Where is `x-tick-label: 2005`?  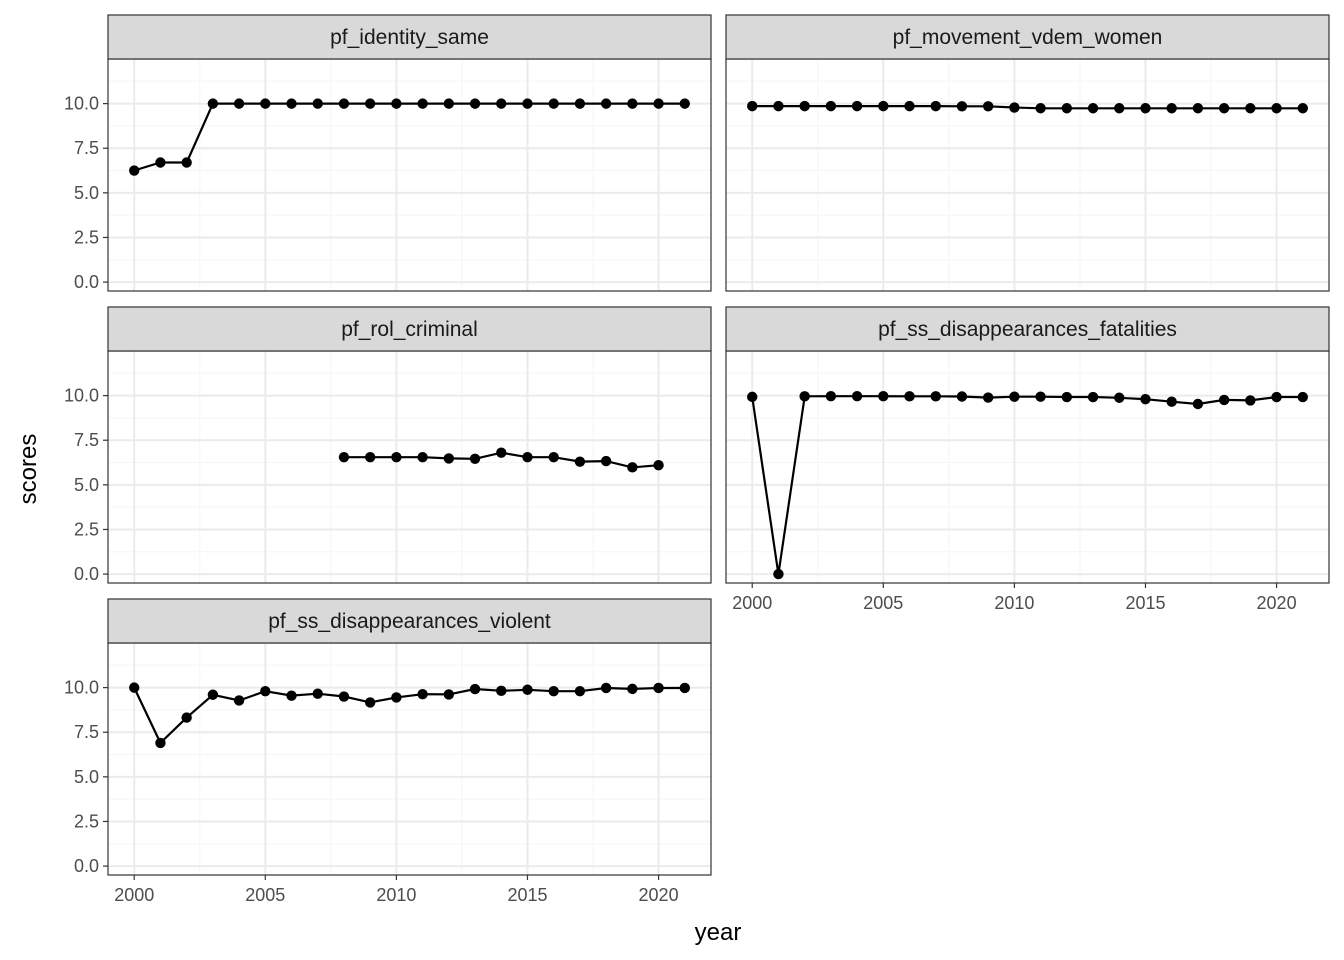 x-tick-label: 2005 is located at coordinates (883, 603).